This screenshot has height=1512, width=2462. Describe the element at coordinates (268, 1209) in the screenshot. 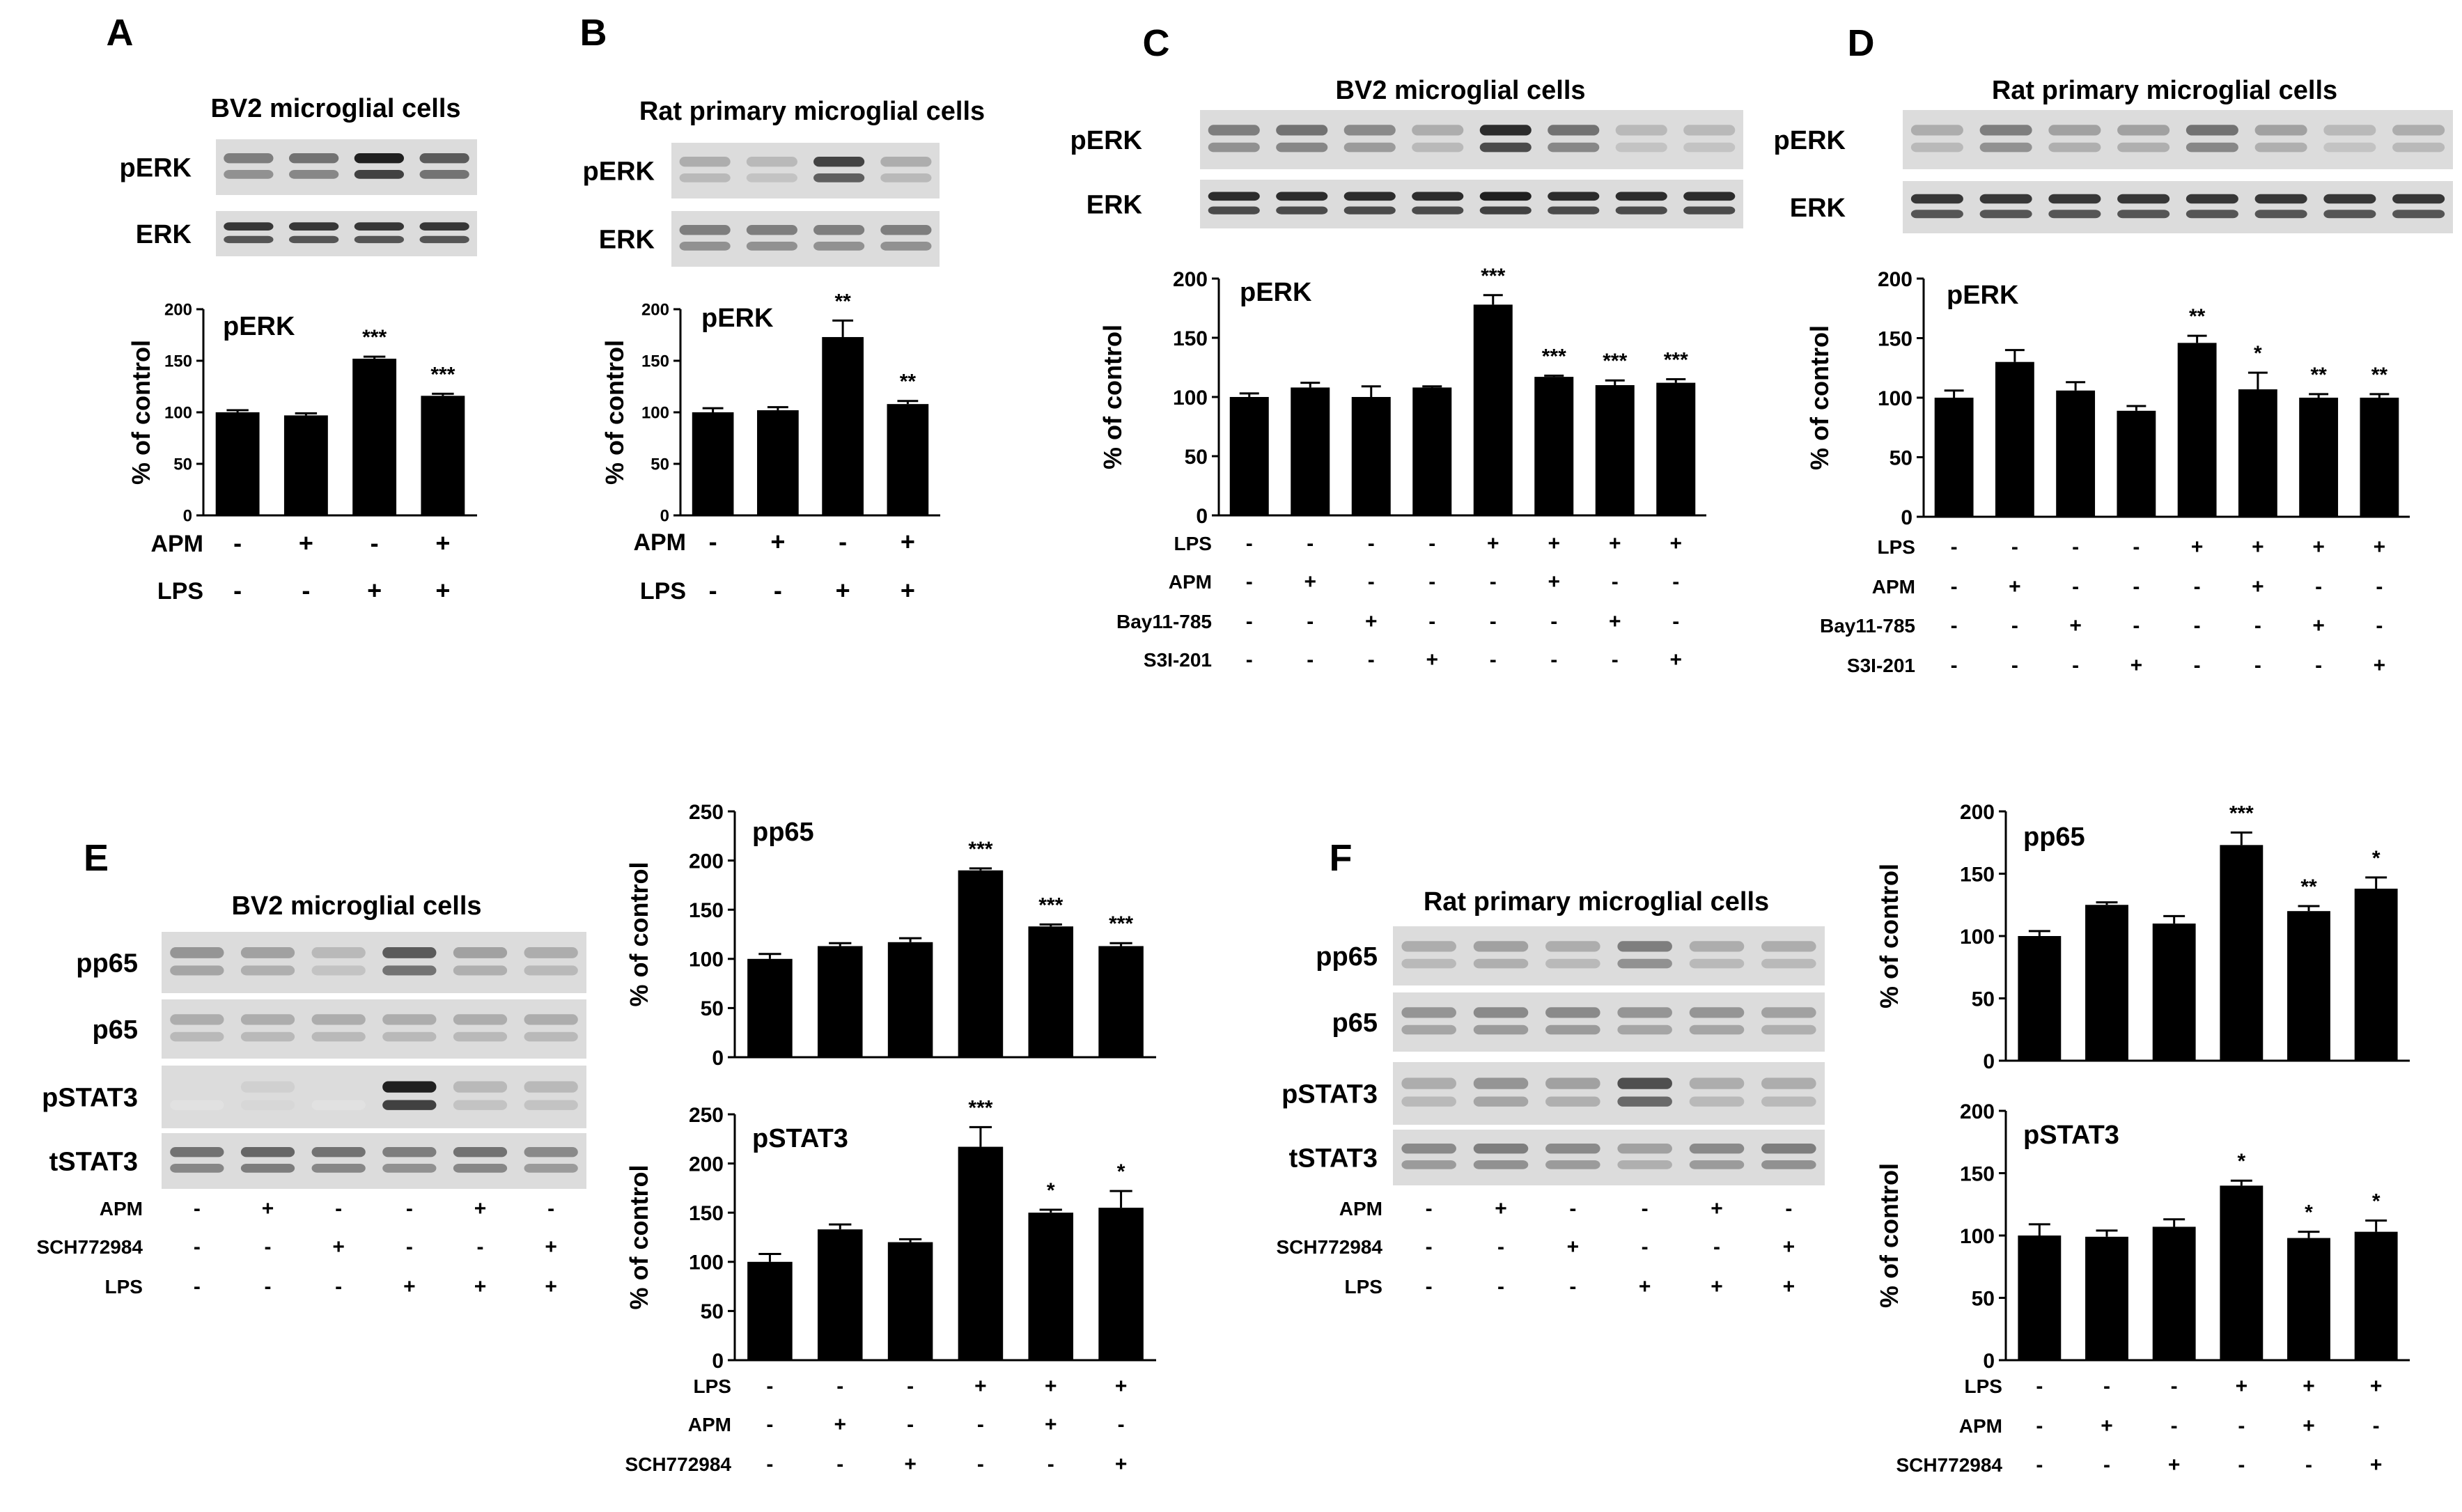

I see `blot-condition-sign: +` at that location.